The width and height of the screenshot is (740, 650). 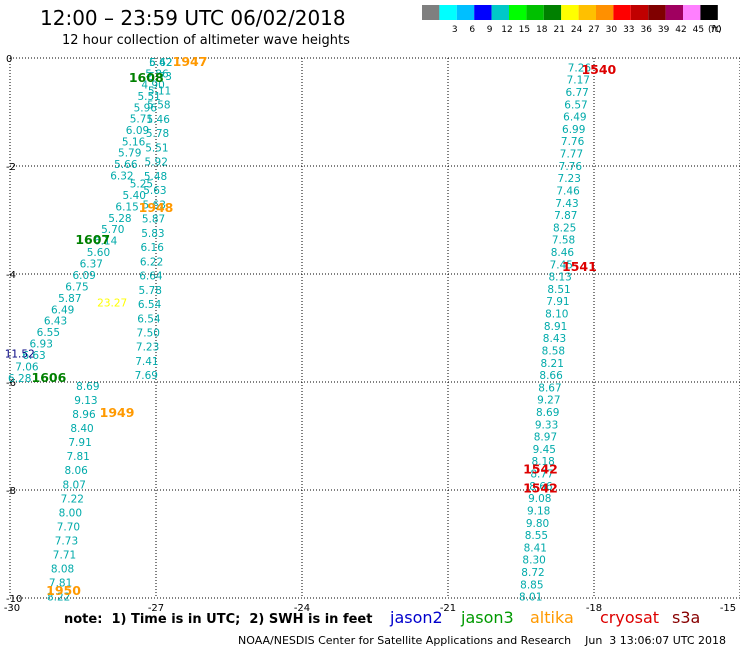 What do you see at coordinates (11, 491) in the screenshot?
I see `y-tick-label: -8` at bounding box center [11, 491].